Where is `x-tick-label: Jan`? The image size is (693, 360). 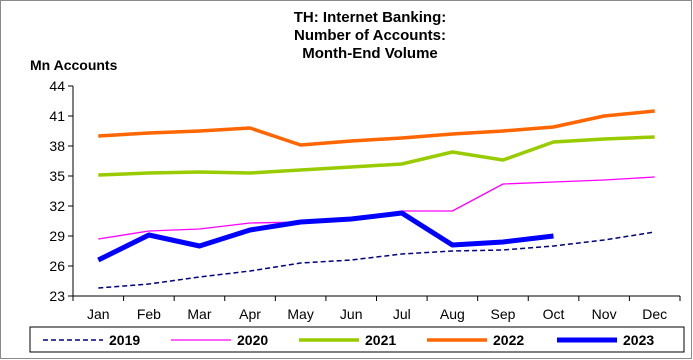 x-tick-label: Jan is located at coordinates (98, 314).